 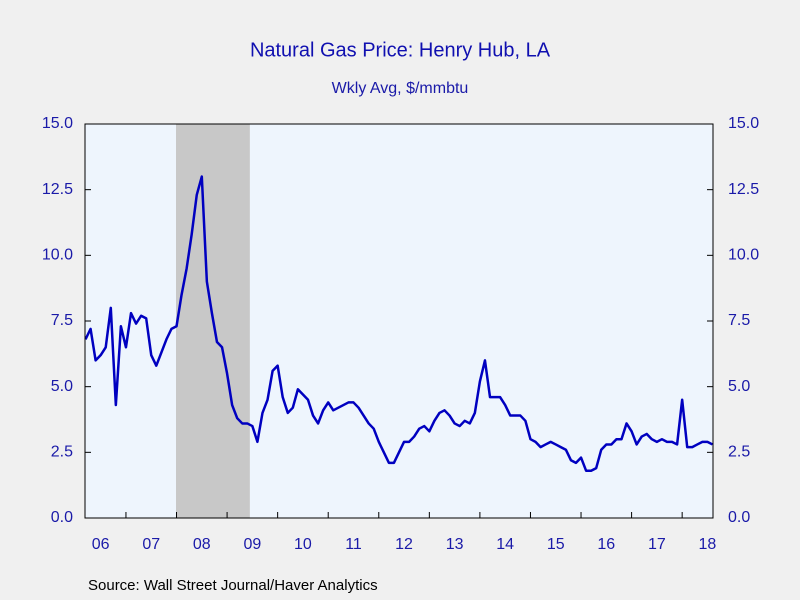 What do you see at coordinates (252, 544) in the screenshot?
I see `x-tick-label: 09` at bounding box center [252, 544].